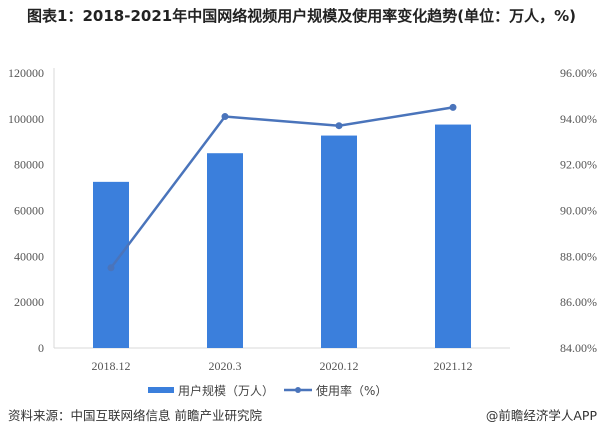 The height and width of the screenshot is (439, 603). What do you see at coordinates (29, 256) in the screenshot?
I see `left-tick-label: 40000` at bounding box center [29, 256].